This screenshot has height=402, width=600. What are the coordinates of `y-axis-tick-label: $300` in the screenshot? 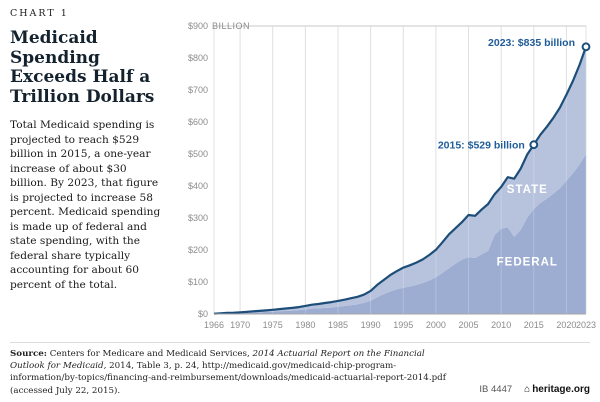 It's located at (198, 218).